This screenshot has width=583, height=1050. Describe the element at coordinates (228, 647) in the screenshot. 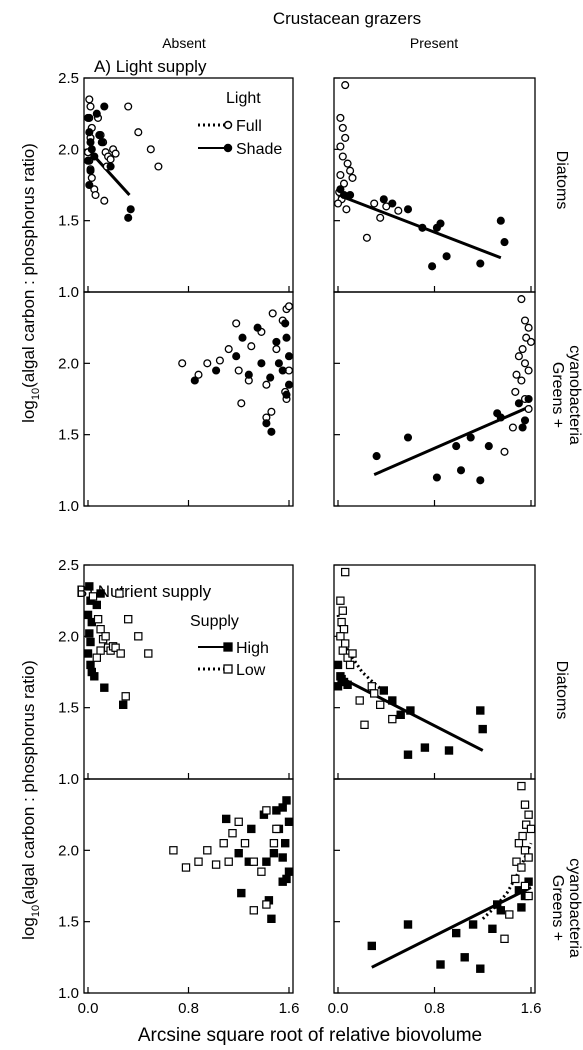

I see `legend-high-marker` at that location.